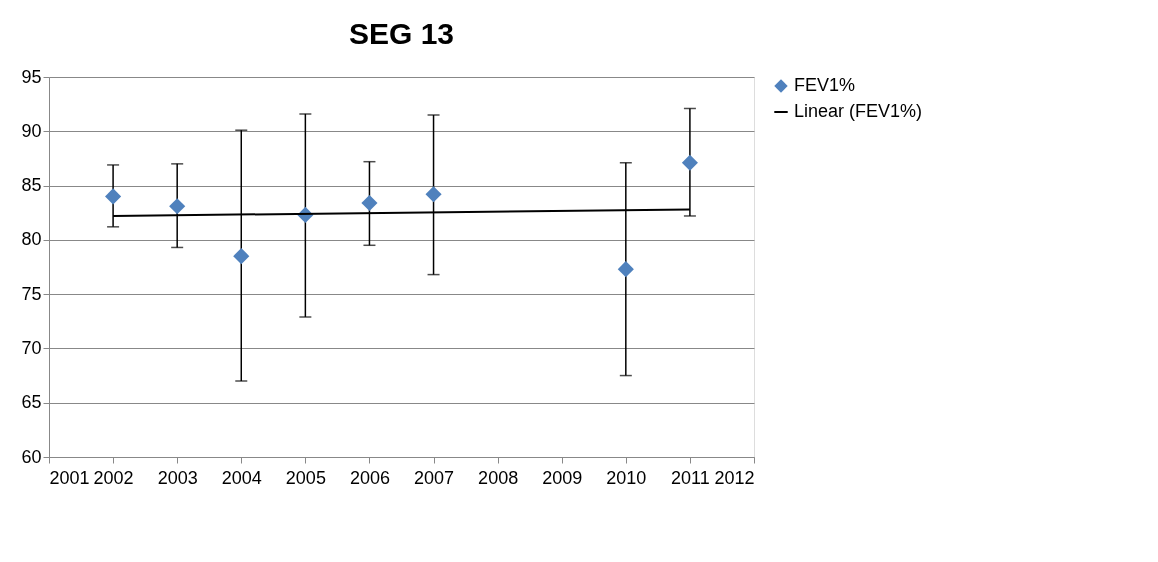 The height and width of the screenshot is (562, 1158). What do you see at coordinates (241, 477) in the screenshot?
I see `x-tick-label: 2004` at bounding box center [241, 477].